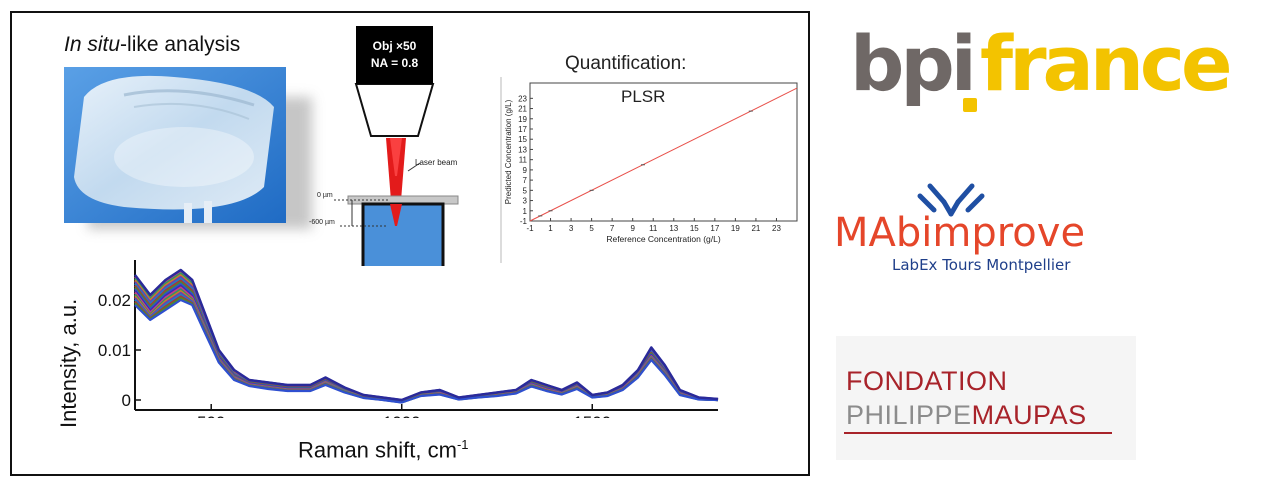 The height and width of the screenshot is (487, 1280). Describe the element at coordinates (524, 221) in the screenshot. I see `plsr-y-tick-label: -1` at that location.